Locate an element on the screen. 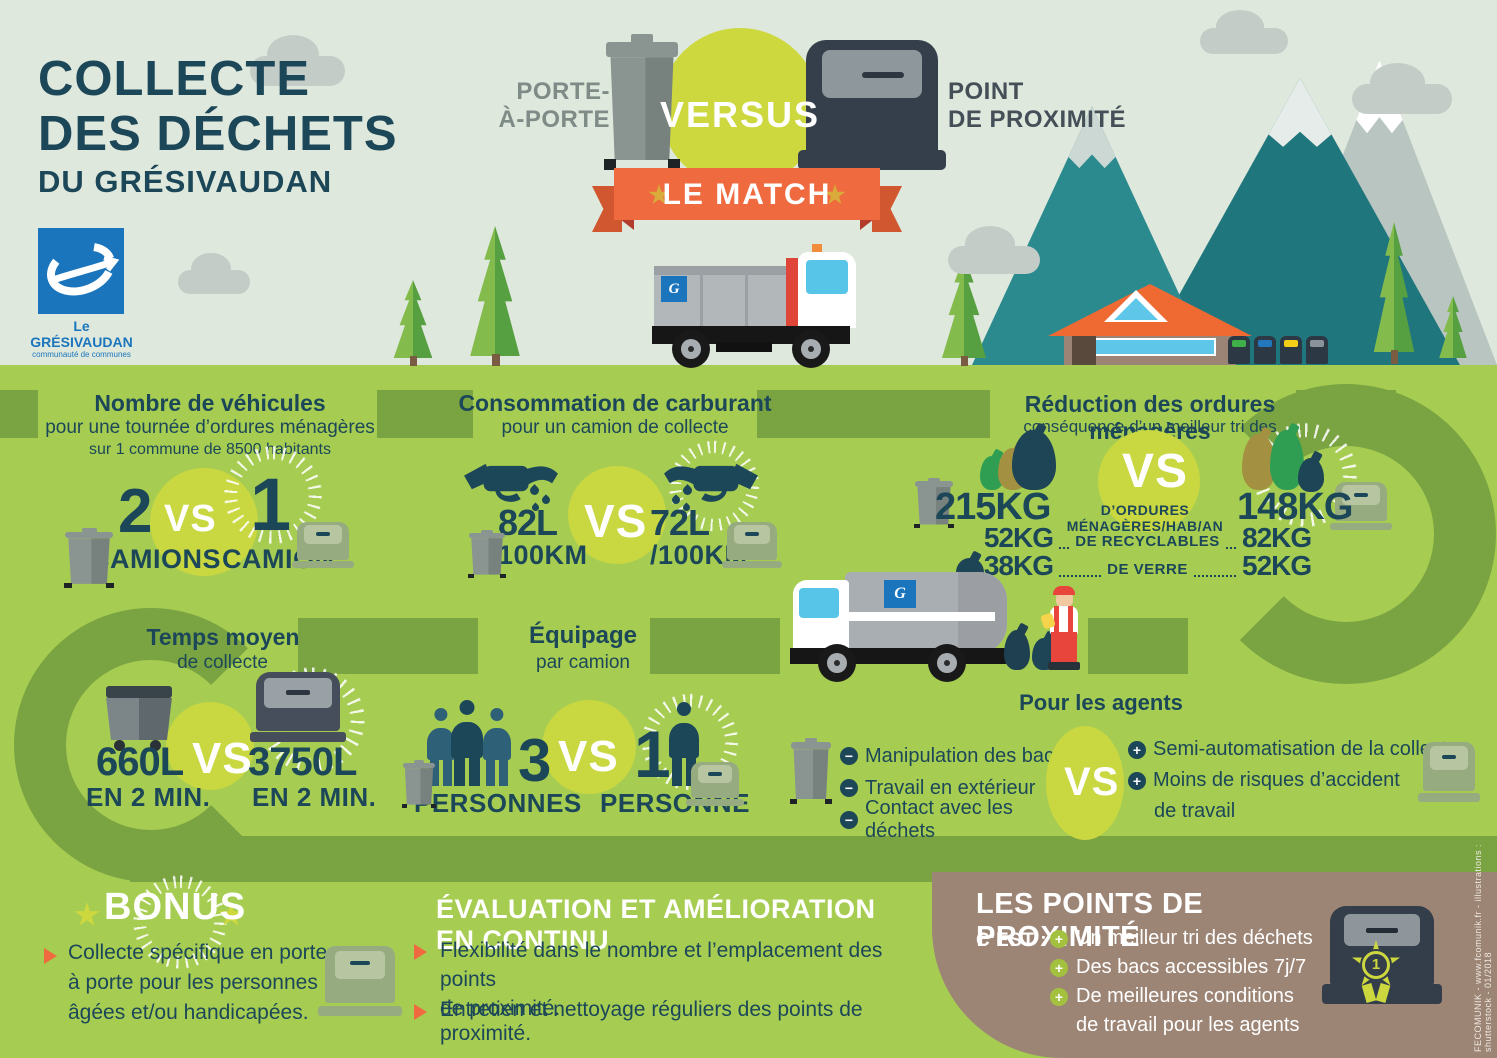  temps-right-value: 3750L is located at coordinates (302, 762).